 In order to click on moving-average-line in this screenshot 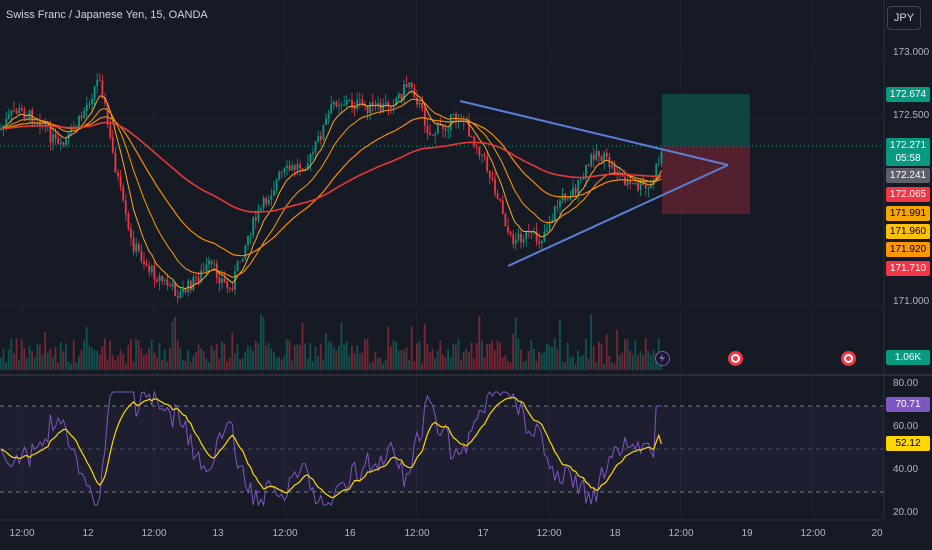, I will do `click(331, 167)`.